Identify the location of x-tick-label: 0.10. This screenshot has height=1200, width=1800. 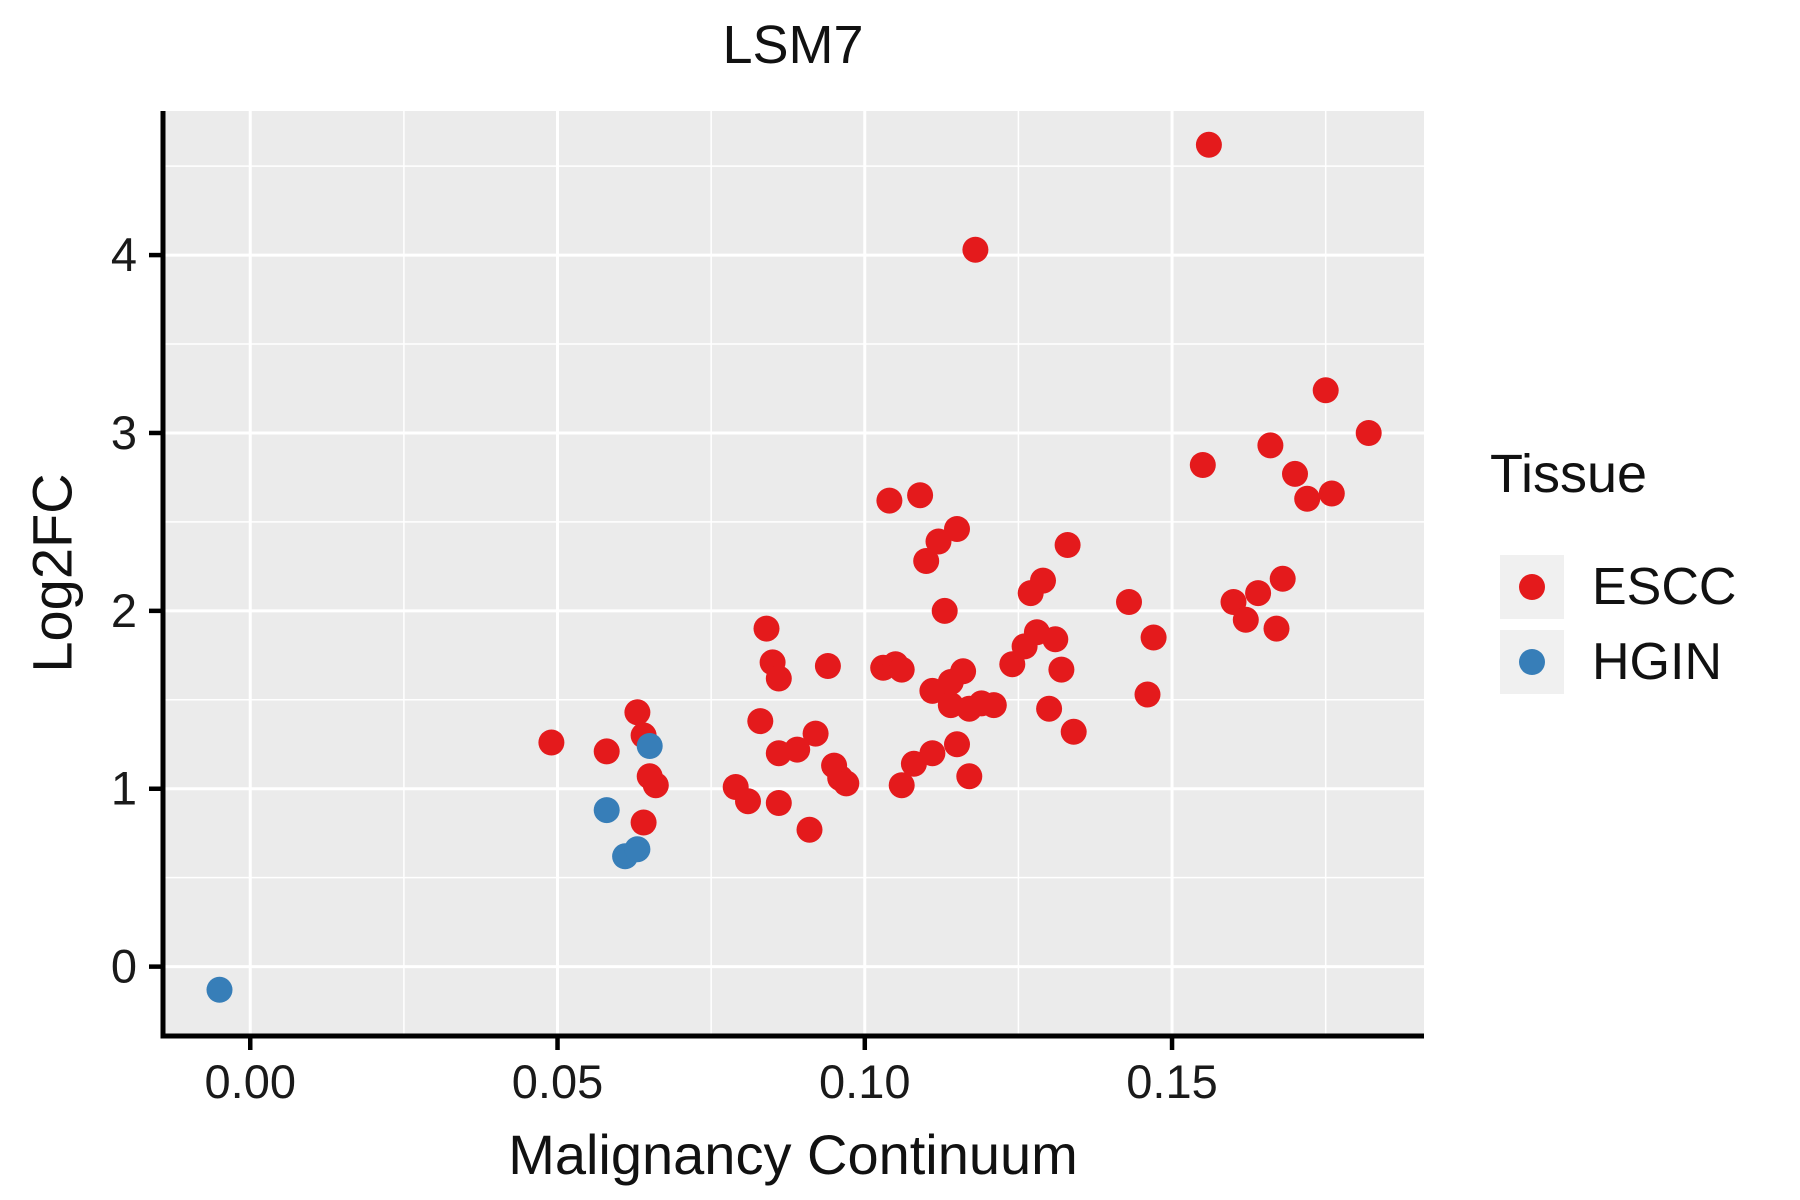
(864, 1081).